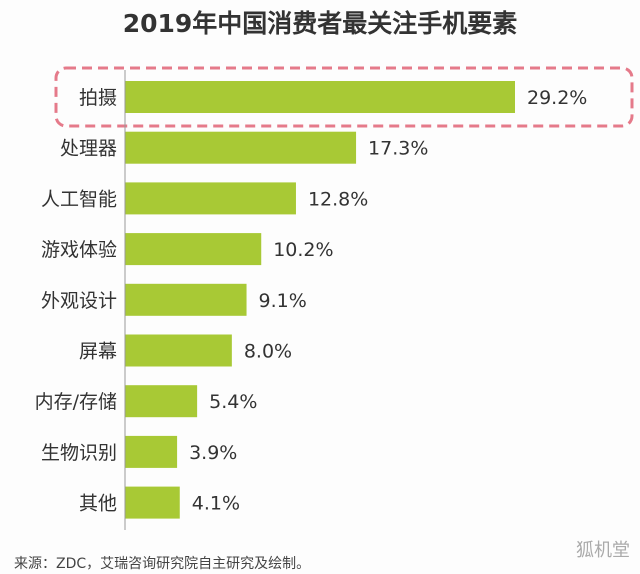 The image size is (640, 574). What do you see at coordinates (283, 301) in the screenshot?
I see `value-label: 9.1%` at bounding box center [283, 301].